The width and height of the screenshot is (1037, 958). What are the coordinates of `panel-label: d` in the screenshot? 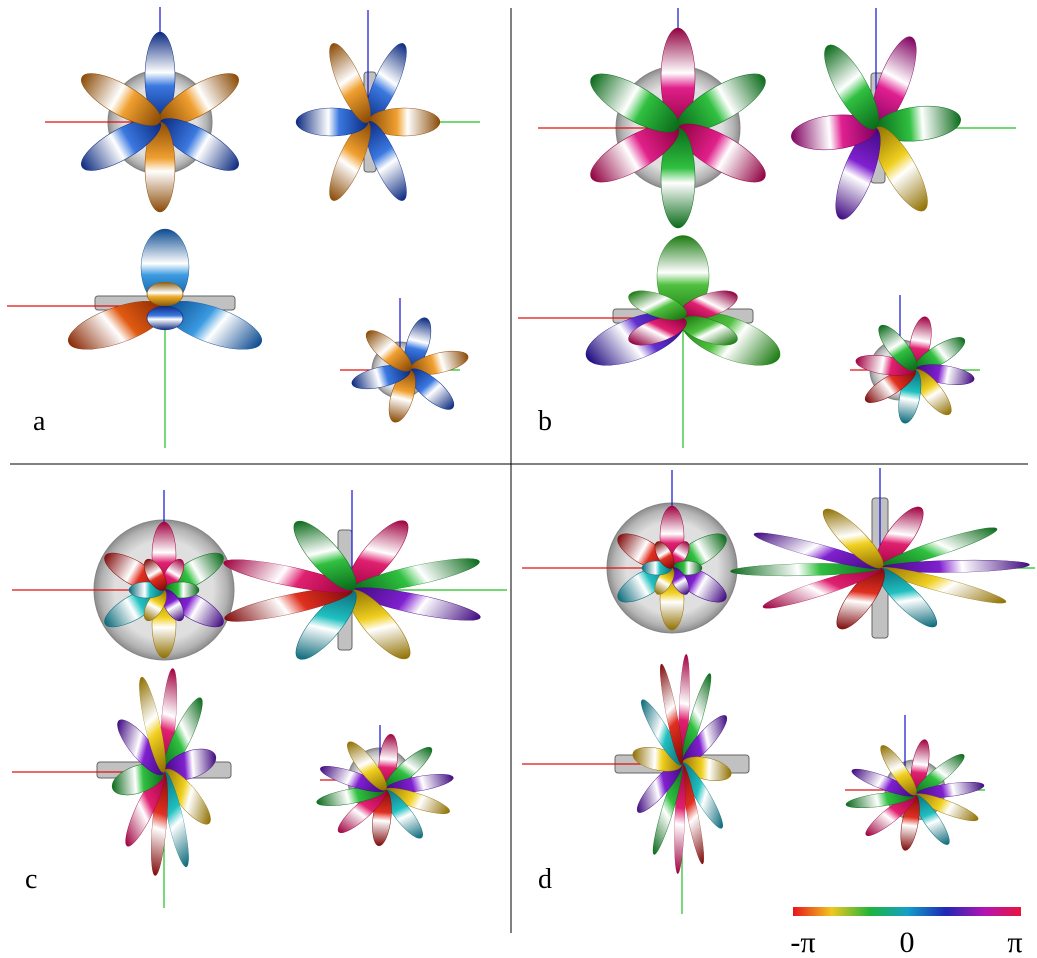 It's located at (545, 879).